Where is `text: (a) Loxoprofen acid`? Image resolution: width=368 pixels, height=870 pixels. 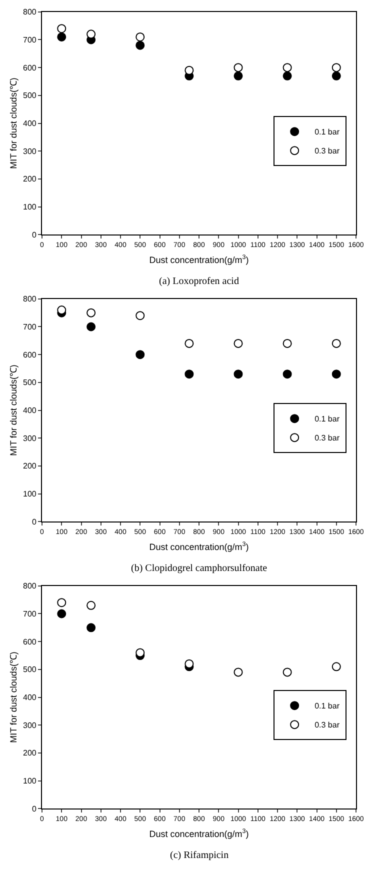 text: (a) Loxoprofen acid is located at coordinates (199, 281).